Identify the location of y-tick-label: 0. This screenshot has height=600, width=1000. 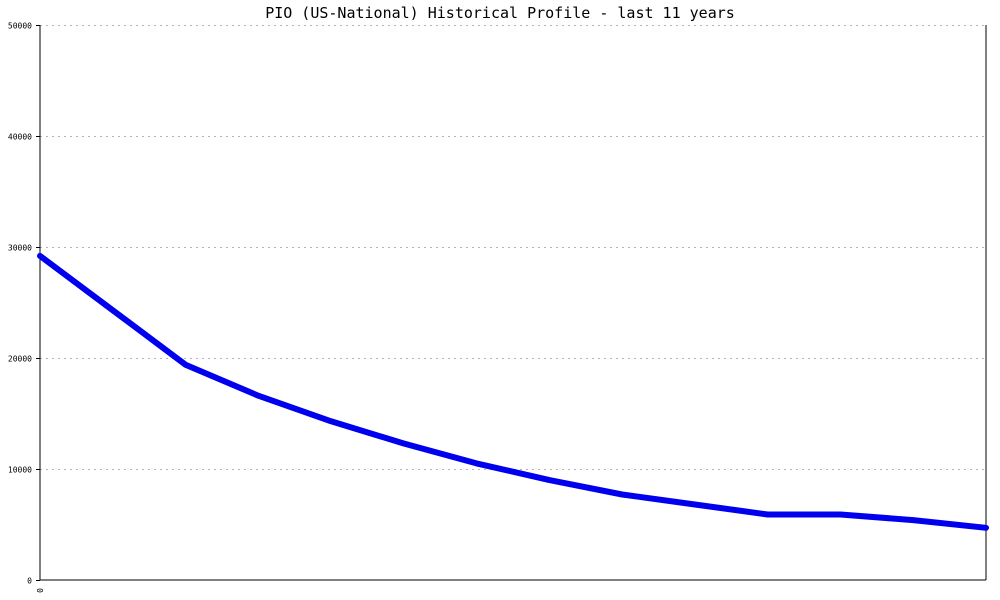
(29, 581).